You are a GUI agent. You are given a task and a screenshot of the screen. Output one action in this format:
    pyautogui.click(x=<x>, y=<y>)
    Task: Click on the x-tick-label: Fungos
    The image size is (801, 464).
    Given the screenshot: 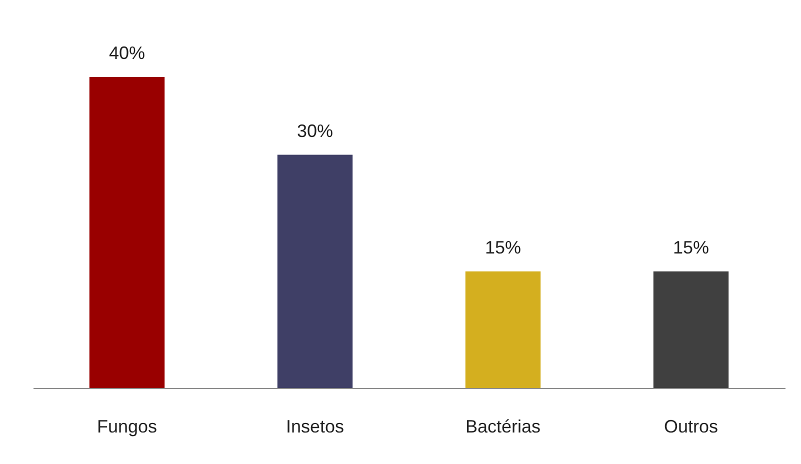 What is the action you would take?
    pyautogui.click(x=127, y=426)
    